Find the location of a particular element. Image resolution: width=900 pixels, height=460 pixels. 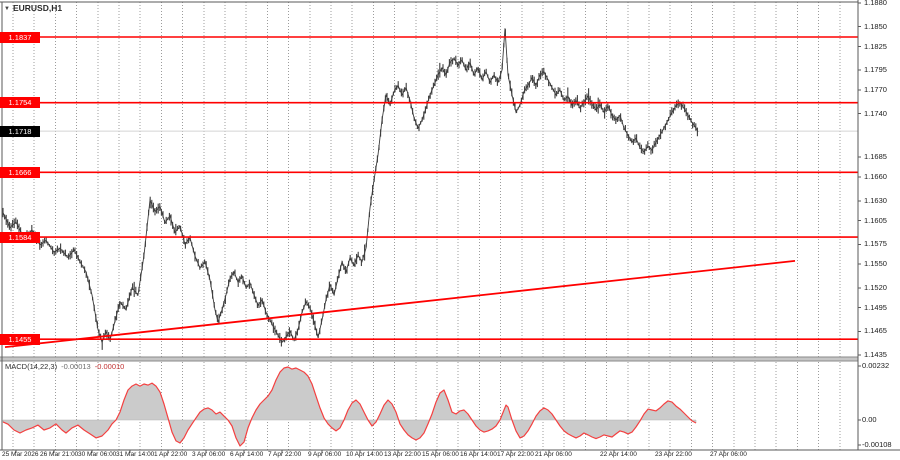

price-tick-label: 1.1550 is located at coordinates (875, 264).